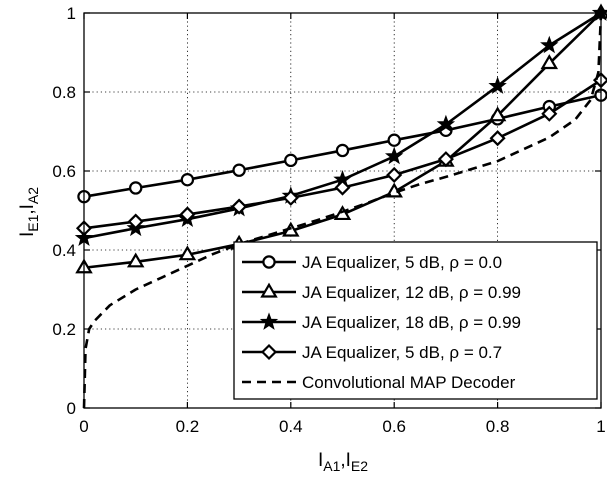 Image resolution: width=607 pixels, height=481 pixels. Describe the element at coordinates (83, 426) in the screenshot. I see `x-tick-label: 0` at that location.